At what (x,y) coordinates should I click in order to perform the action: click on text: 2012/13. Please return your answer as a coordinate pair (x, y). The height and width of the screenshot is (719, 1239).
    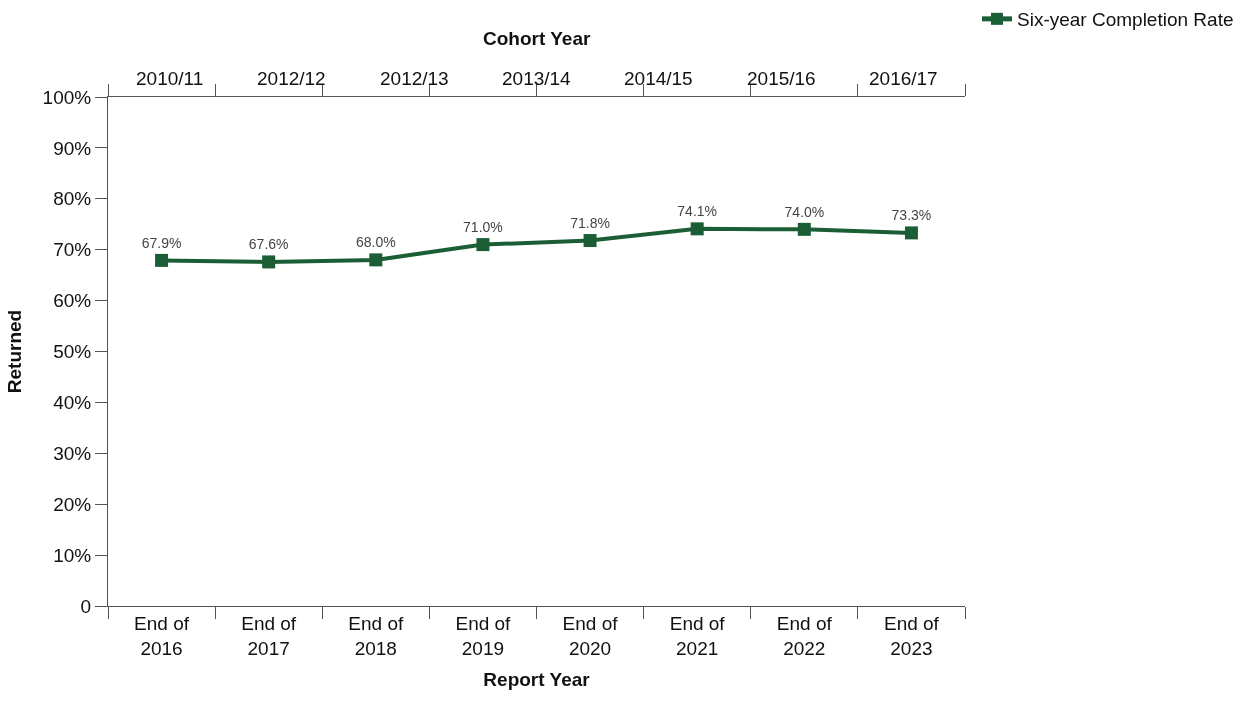
    Looking at the image, I should click on (414, 78).